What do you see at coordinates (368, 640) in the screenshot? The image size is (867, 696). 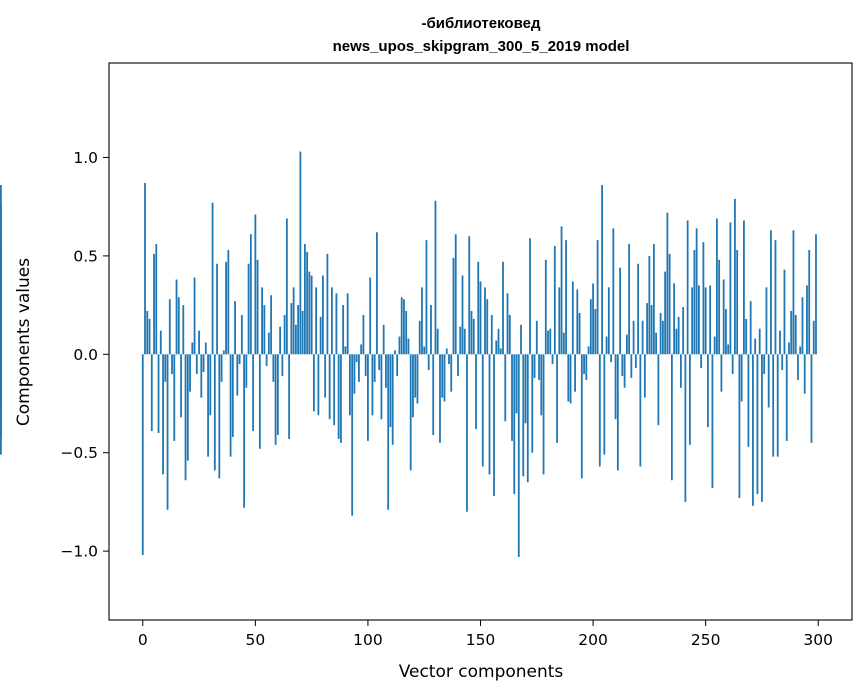 I see `x-tick-label: 100` at bounding box center [368, 640].